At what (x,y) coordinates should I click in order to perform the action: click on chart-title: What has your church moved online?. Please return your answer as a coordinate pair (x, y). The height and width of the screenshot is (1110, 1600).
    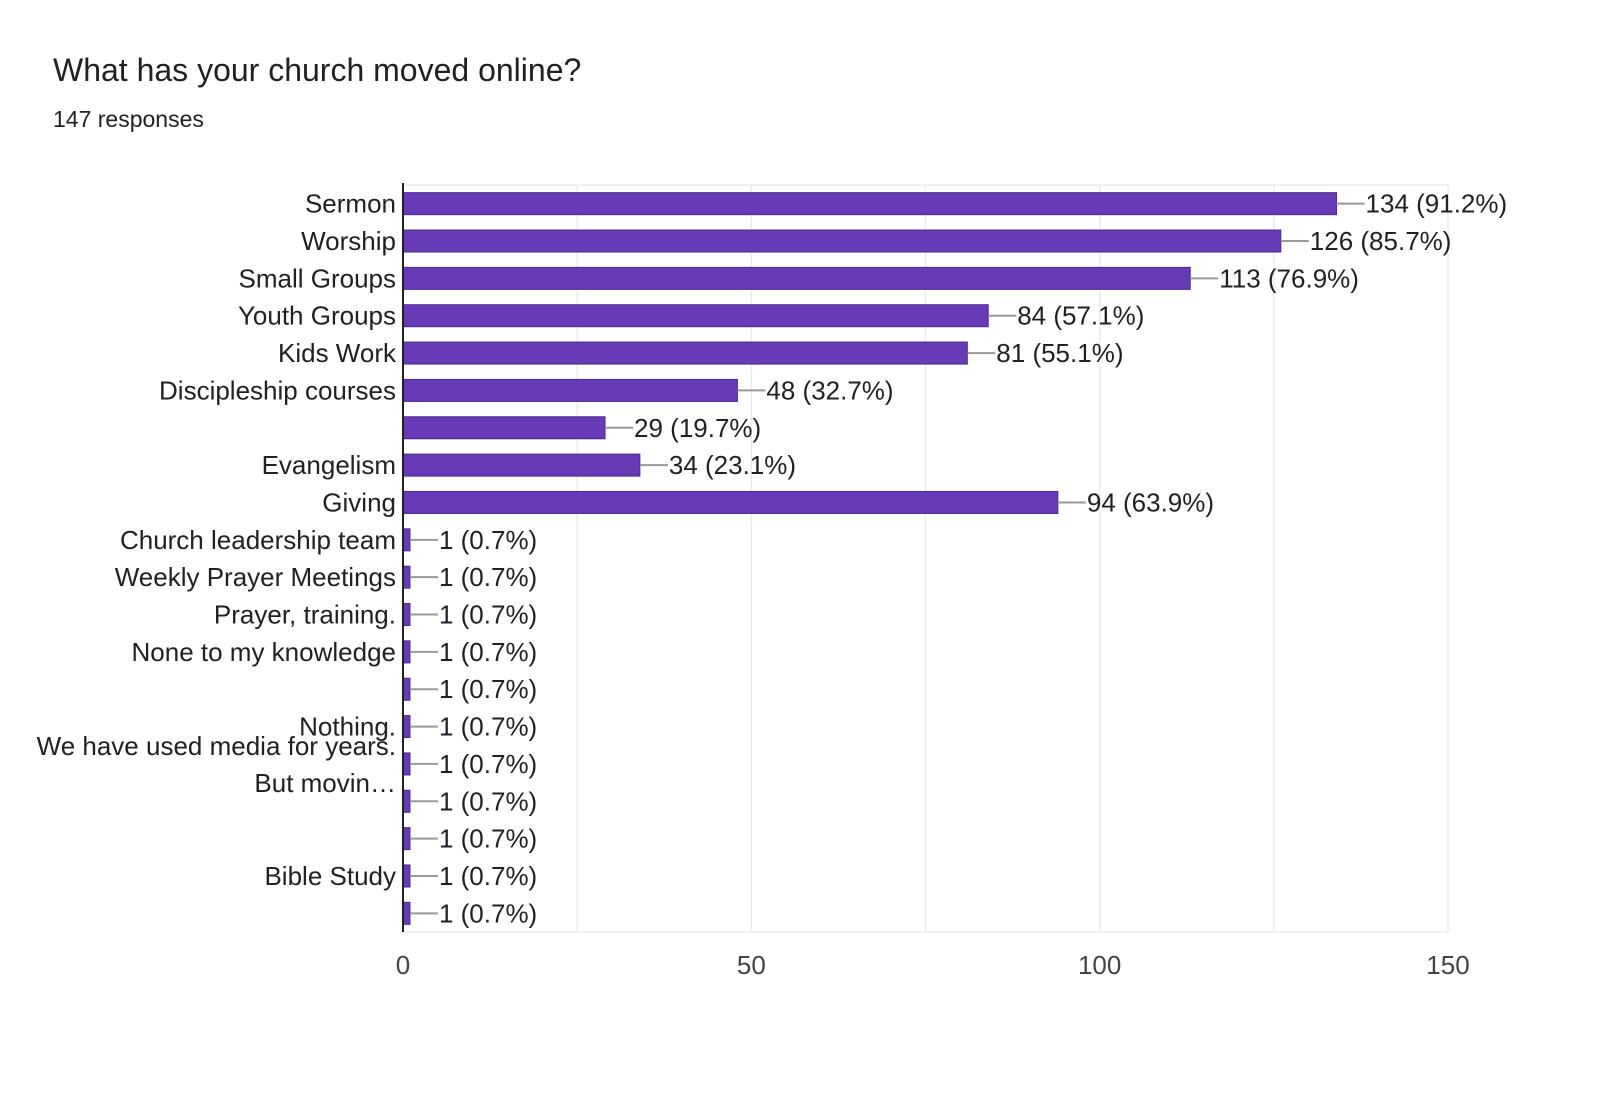
    Looking at the image, I should click on (317, 70).